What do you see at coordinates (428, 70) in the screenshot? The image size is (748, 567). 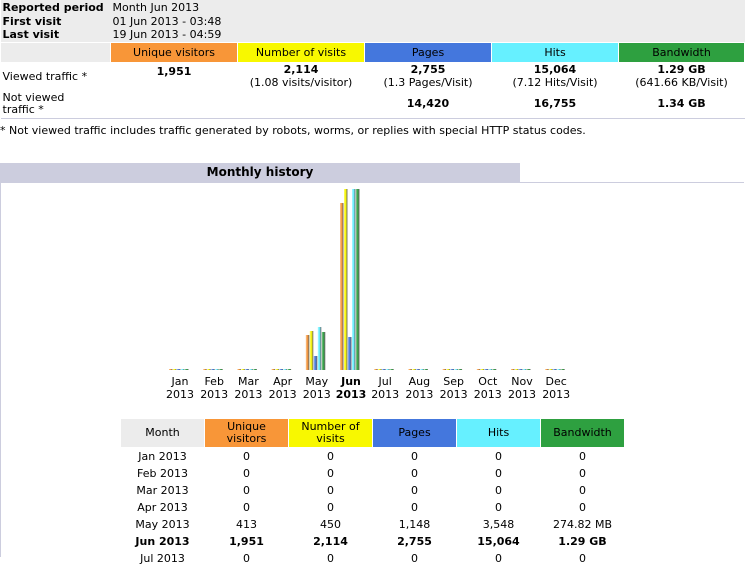 I see `viewed-pages: 2,755` at bounding box center [428, 70].